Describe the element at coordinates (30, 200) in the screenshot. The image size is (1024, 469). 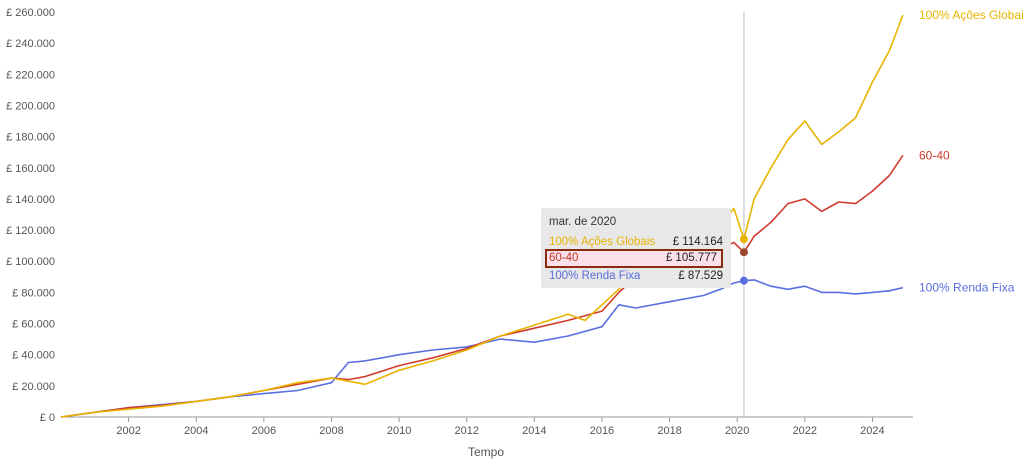
I see `y-tick-label: £ 140.000` at that location.